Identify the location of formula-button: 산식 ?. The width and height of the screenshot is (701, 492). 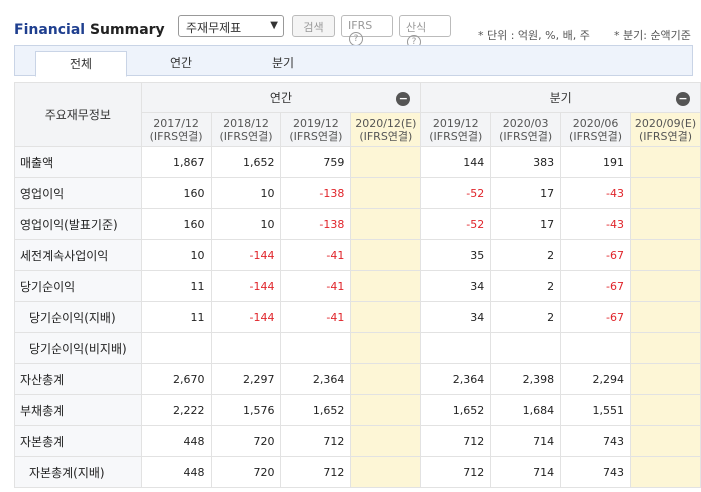
(425, 32).